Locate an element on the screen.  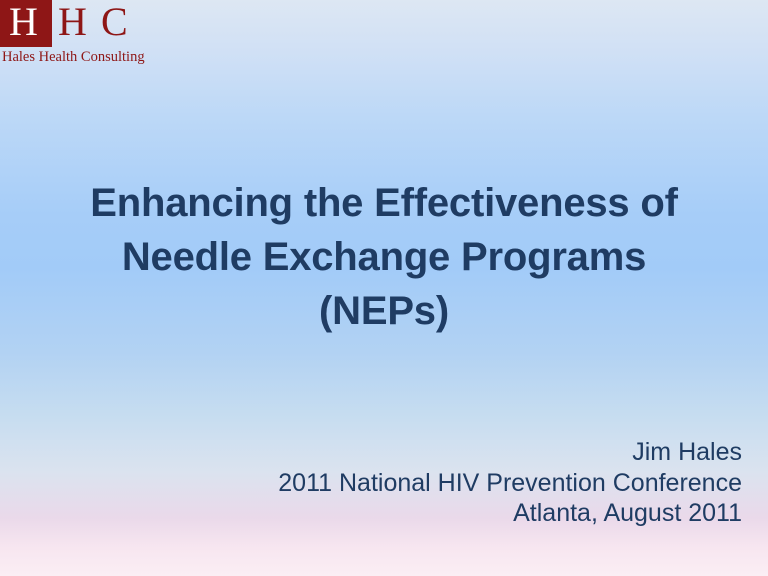
logo-tagline: Hales Health Consulting is located at coordinates (73, 57).